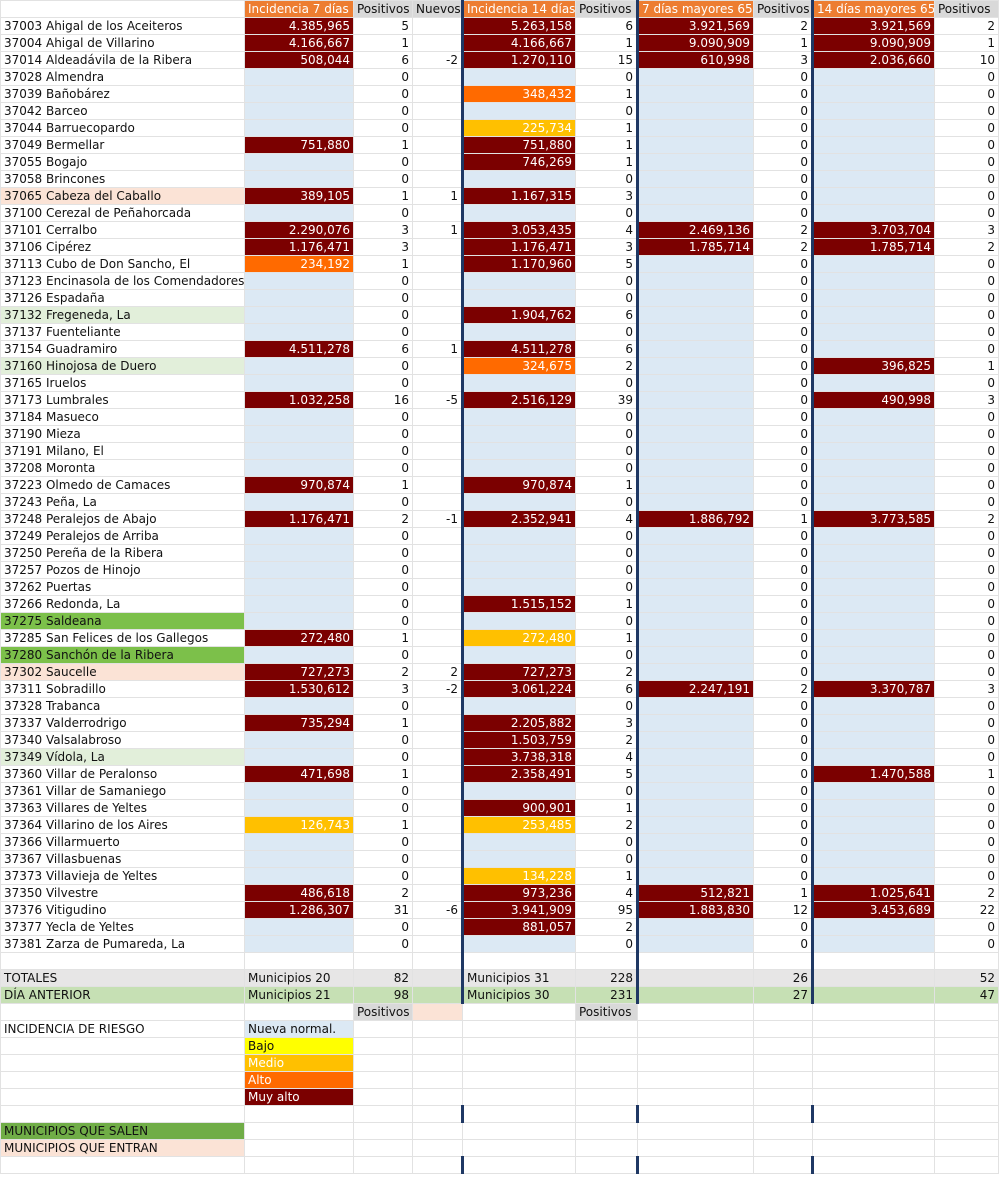  What do you see at coordinates (122, 706) in the screenshot?
I see `municipality-cell: 37328 Trabanca` at bounding box center [122, 706].